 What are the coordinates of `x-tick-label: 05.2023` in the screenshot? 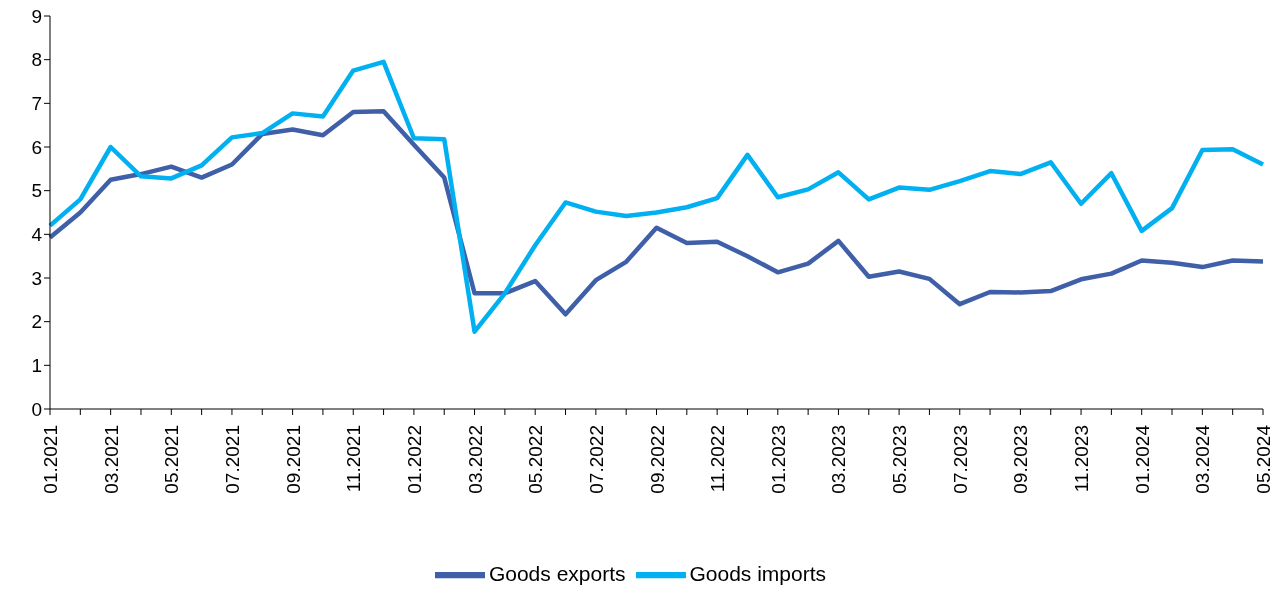 It's located at (900, 459).